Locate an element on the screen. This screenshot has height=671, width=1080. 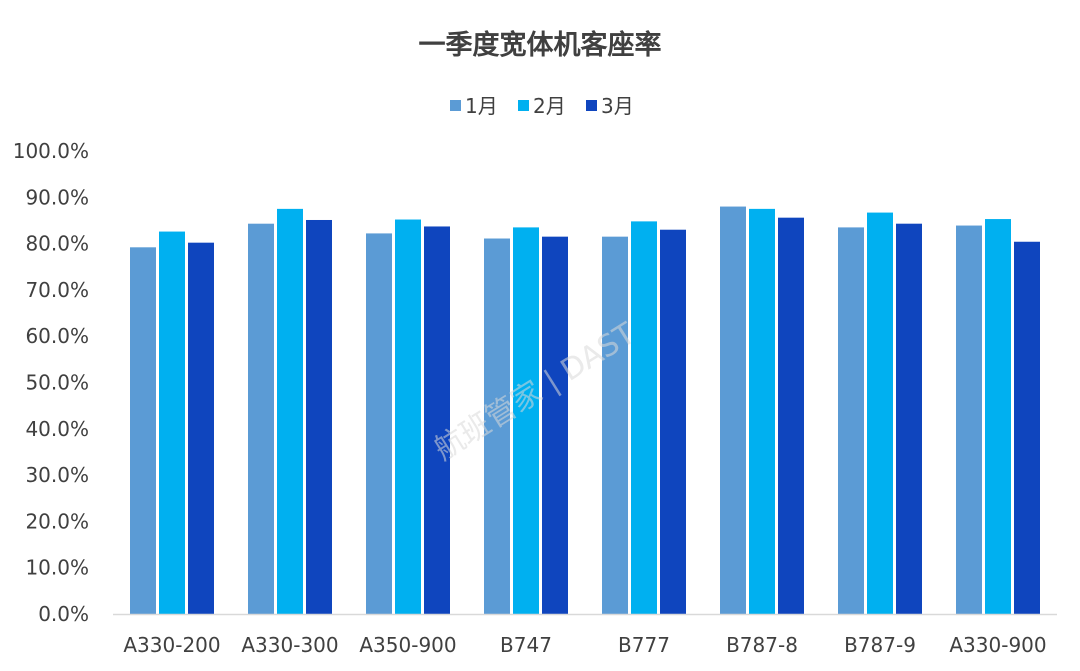
y-tick-label: 50.0% is located at coordinates (57, 383).